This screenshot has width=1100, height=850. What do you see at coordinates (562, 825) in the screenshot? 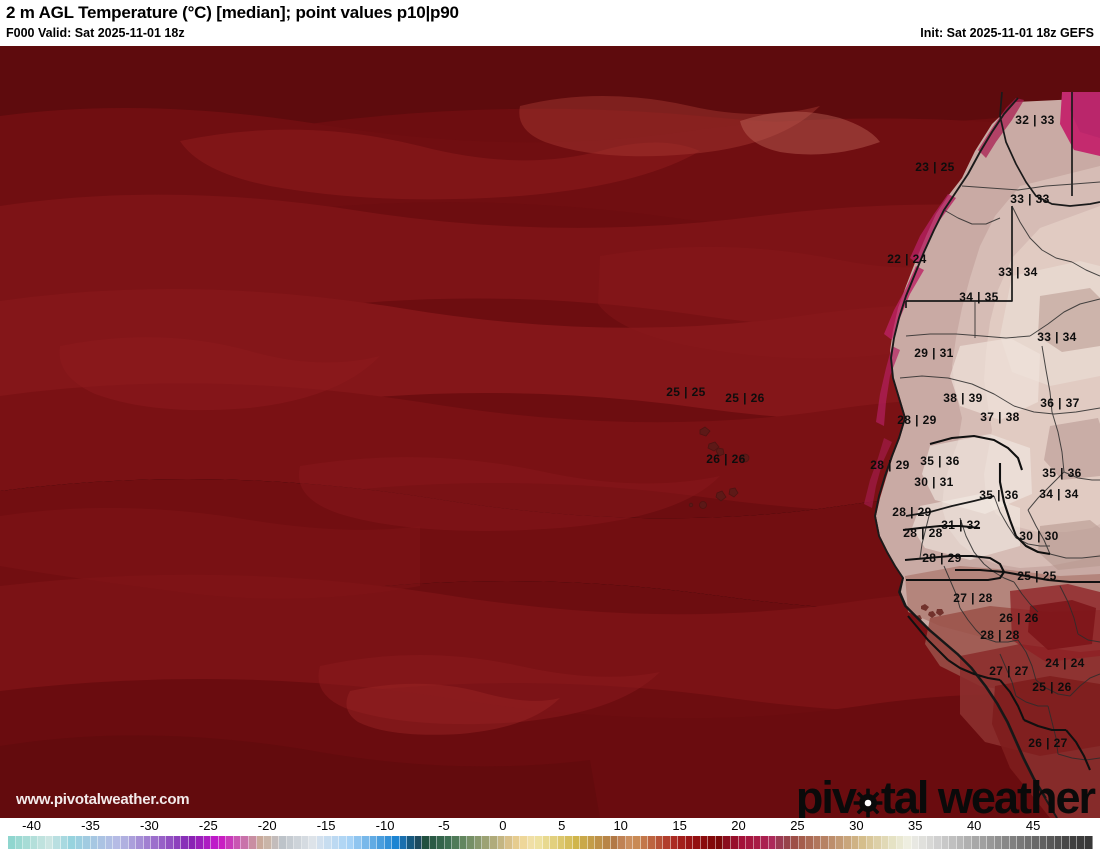
I see `colorbar-tick: 5` at bounding box center [562, 825].